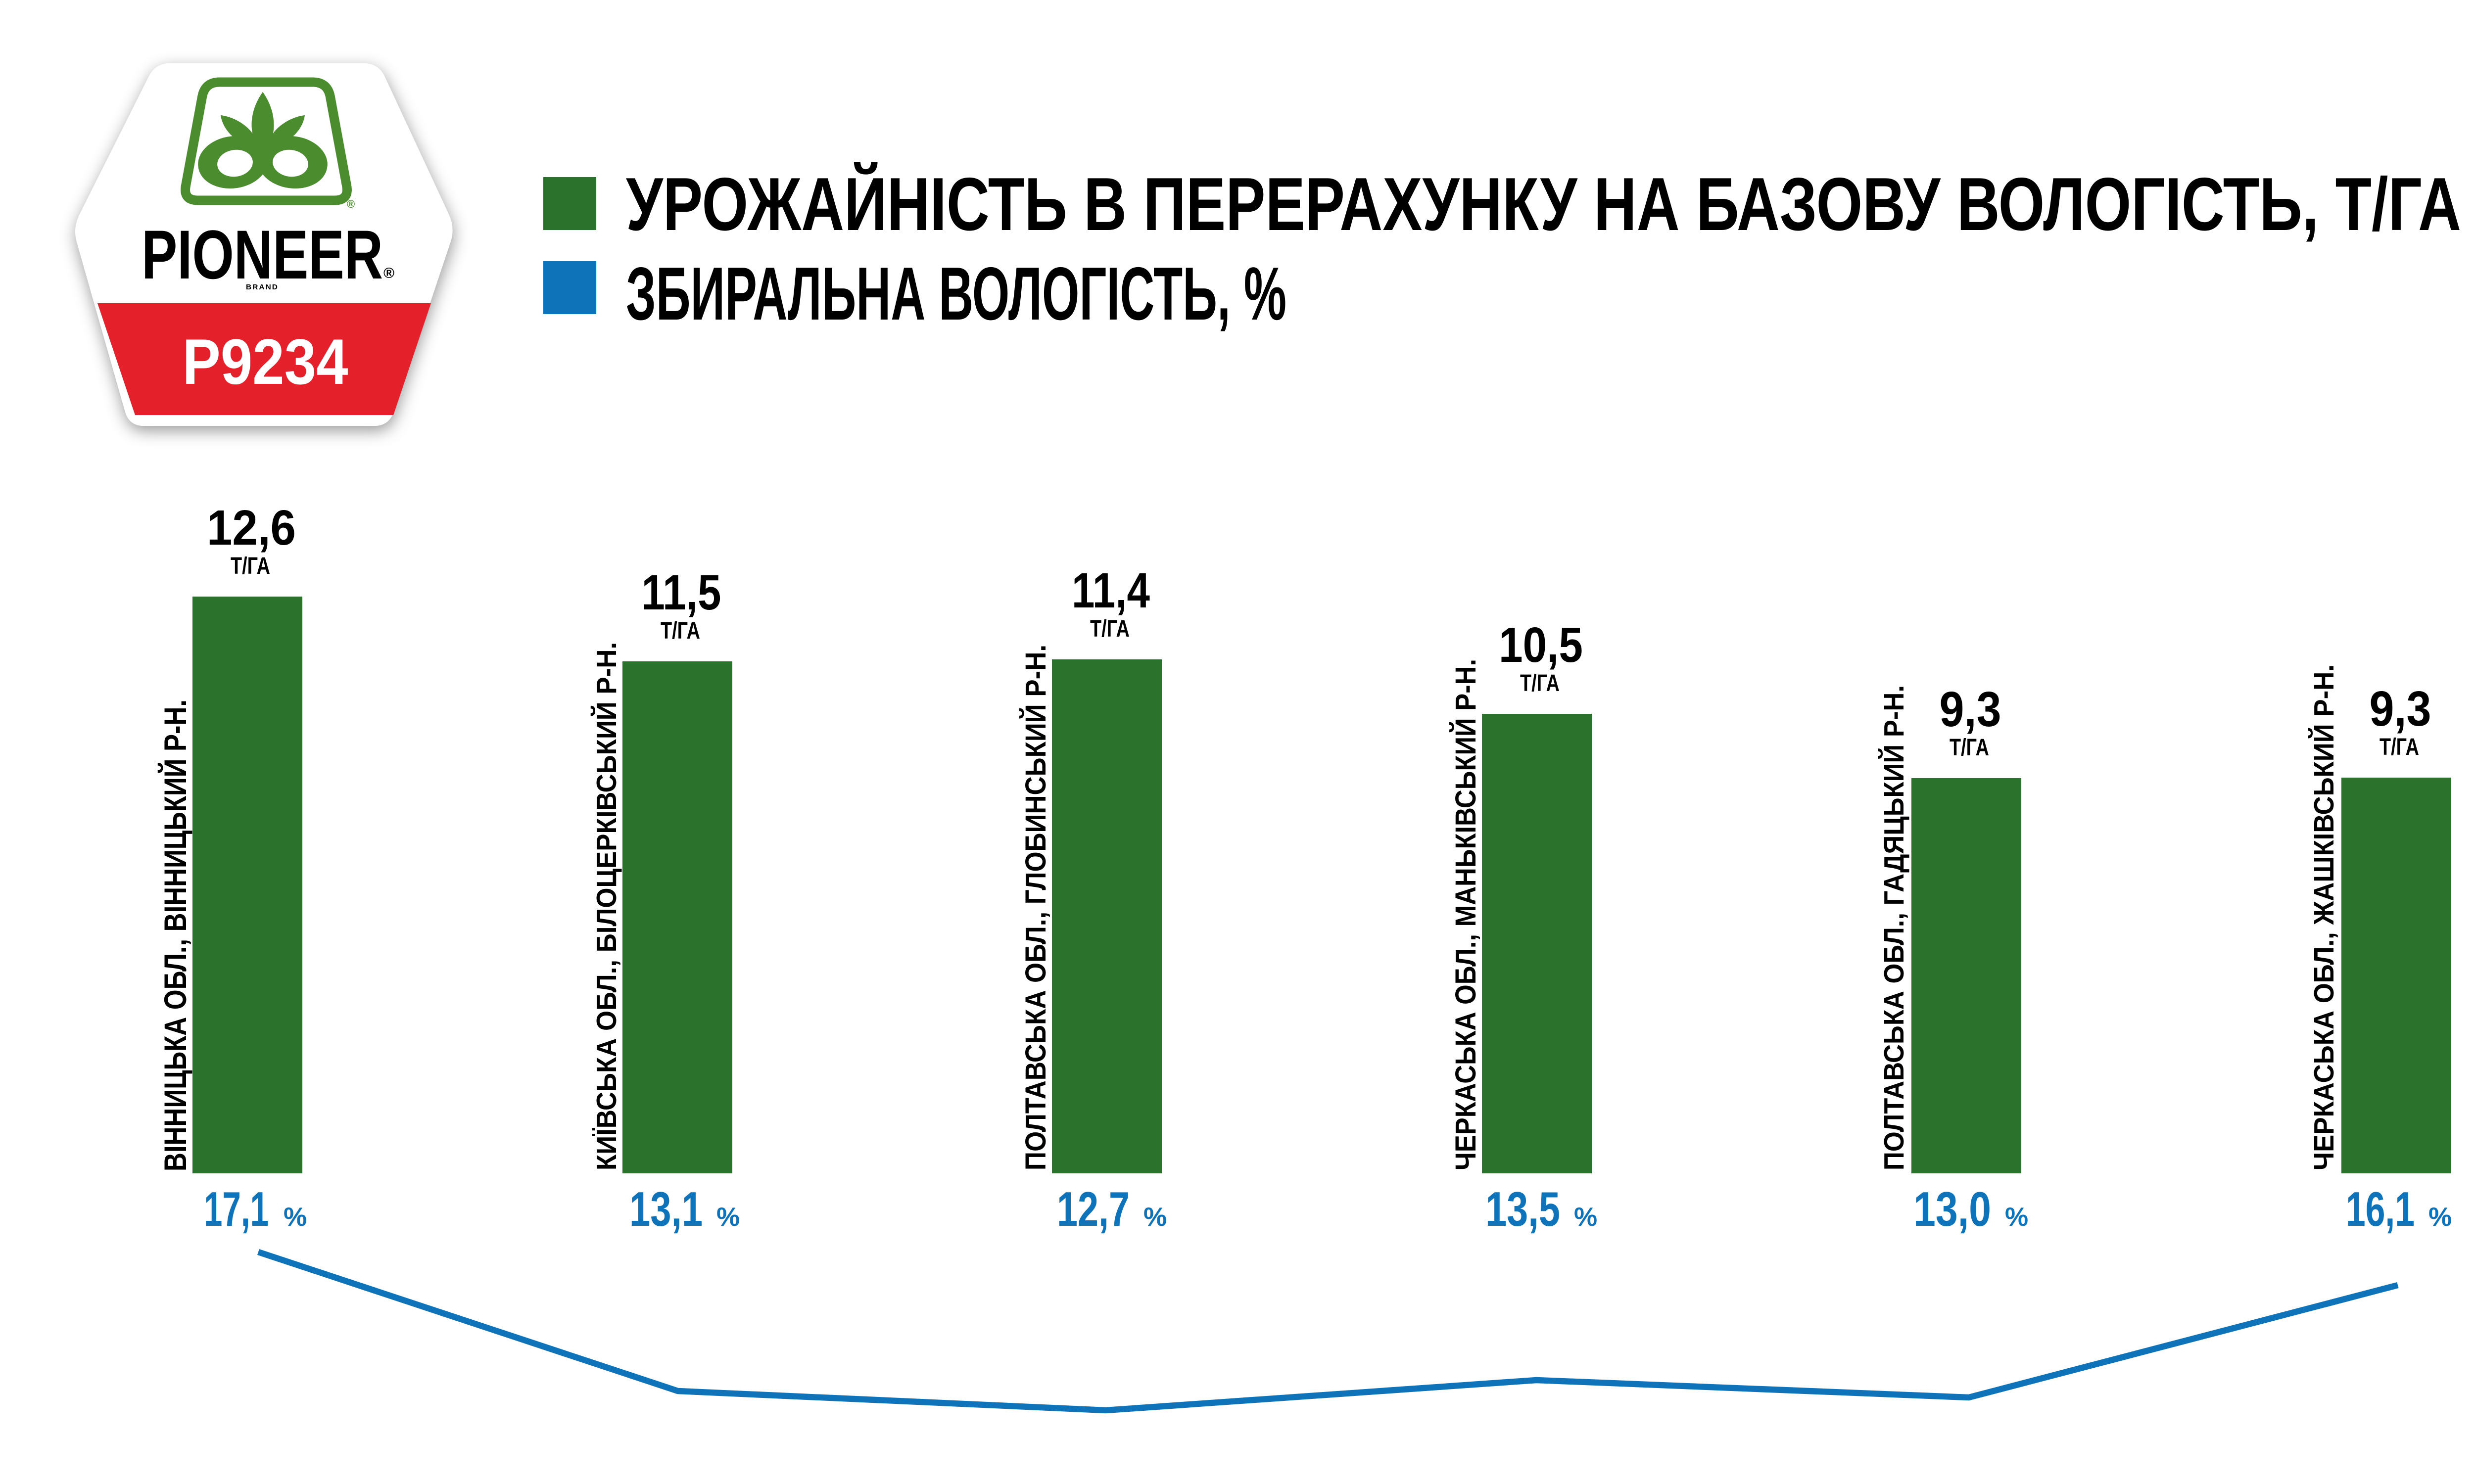 The height and width of the screenshot is (1484, 2474). What do you see at coordinates (1952, 1209) in the screenshot?
I see `svg-text: 13,0` at bounding box center [1952, 1209].